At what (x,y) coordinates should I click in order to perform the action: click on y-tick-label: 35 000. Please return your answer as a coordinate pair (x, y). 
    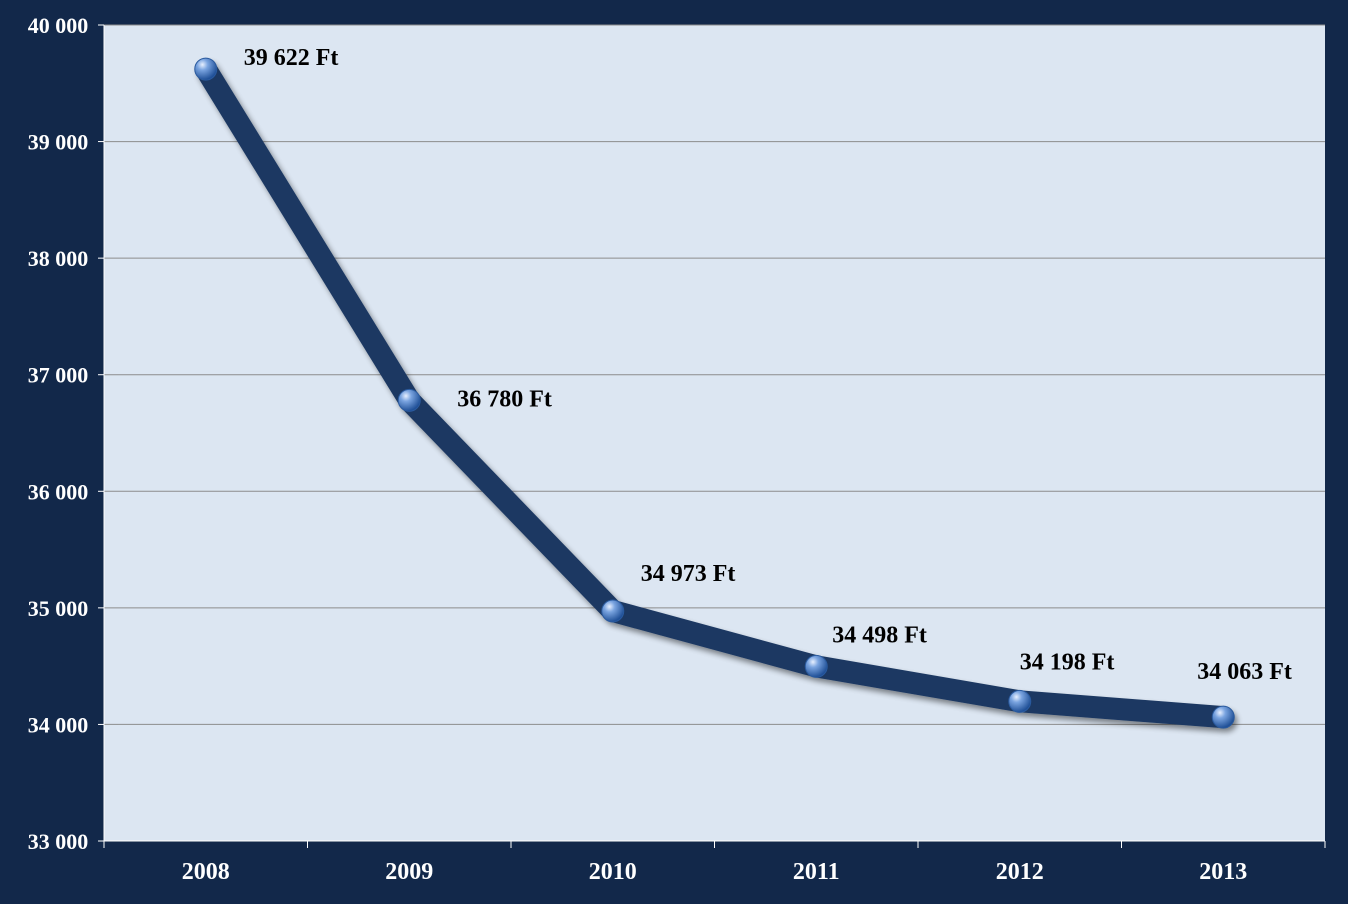
    Looking at the image, I should click on (58, 608).